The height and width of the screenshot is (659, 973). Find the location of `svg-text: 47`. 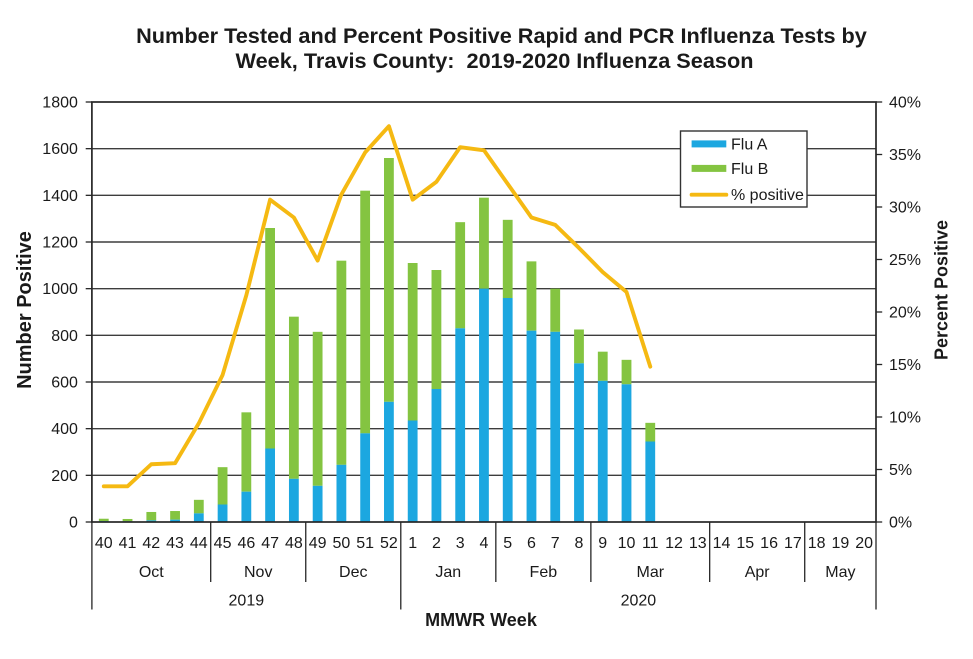

svg-text: 47 is located at coordinates (270, 543).